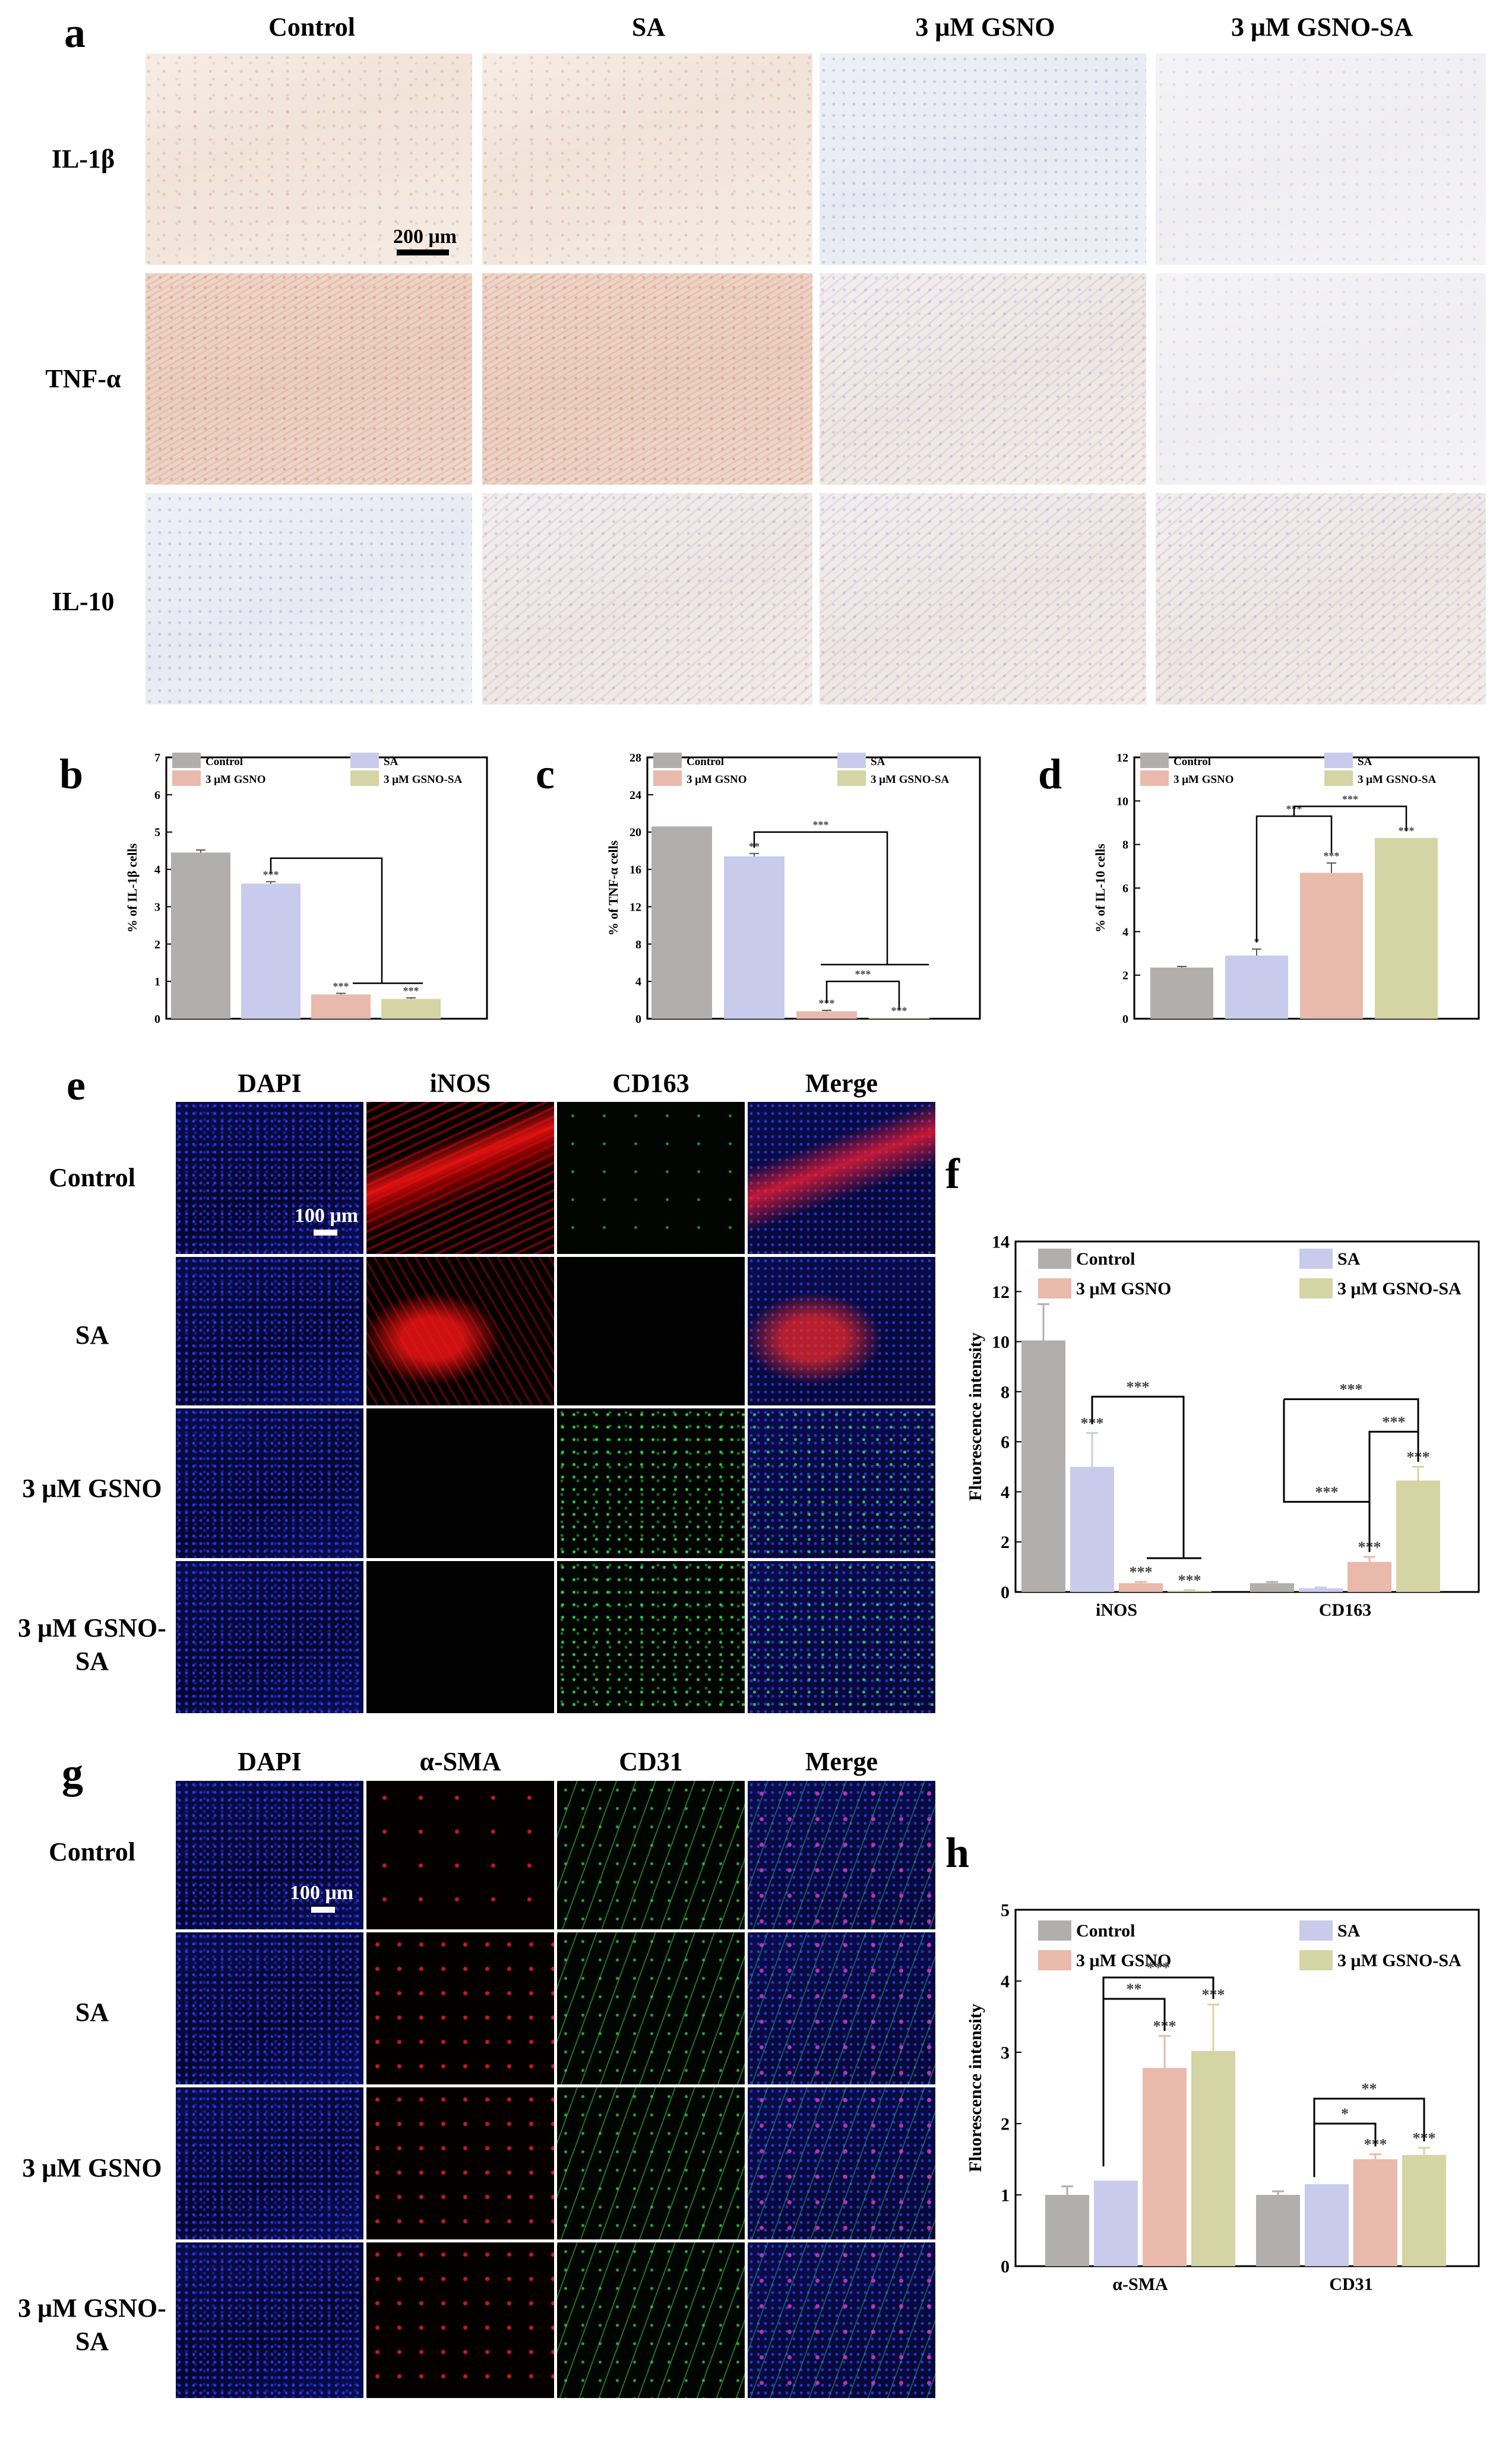  What do you see at coordinates (651, 2320) in the screenshot?
I see `fl-g-gsno-sa-cd31` at bounding box center [651, 2320].